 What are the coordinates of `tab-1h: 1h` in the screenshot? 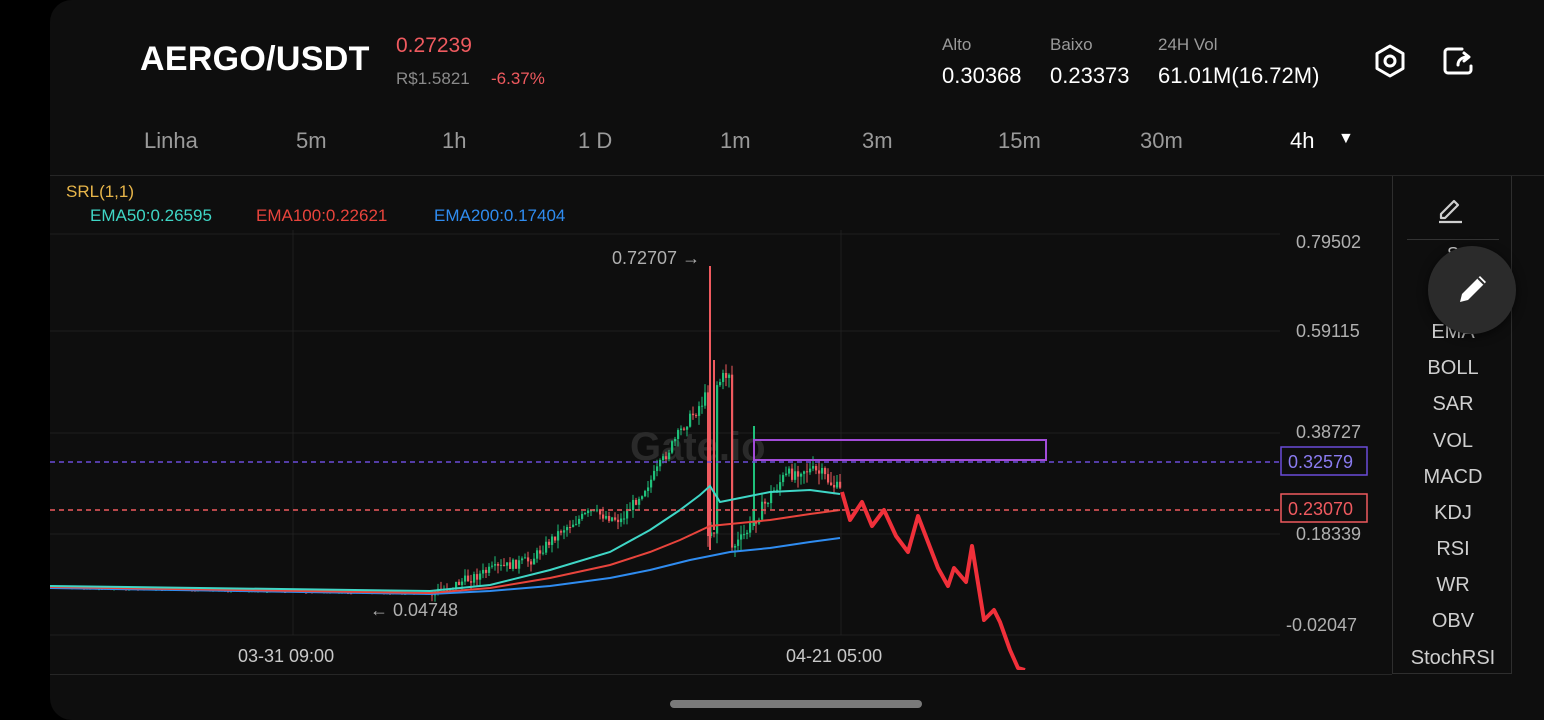 It's located at (454, 140).